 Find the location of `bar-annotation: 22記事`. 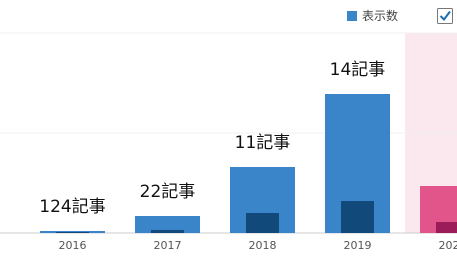

bar-annotation: 22記事 is located at coordinates (168, 192).